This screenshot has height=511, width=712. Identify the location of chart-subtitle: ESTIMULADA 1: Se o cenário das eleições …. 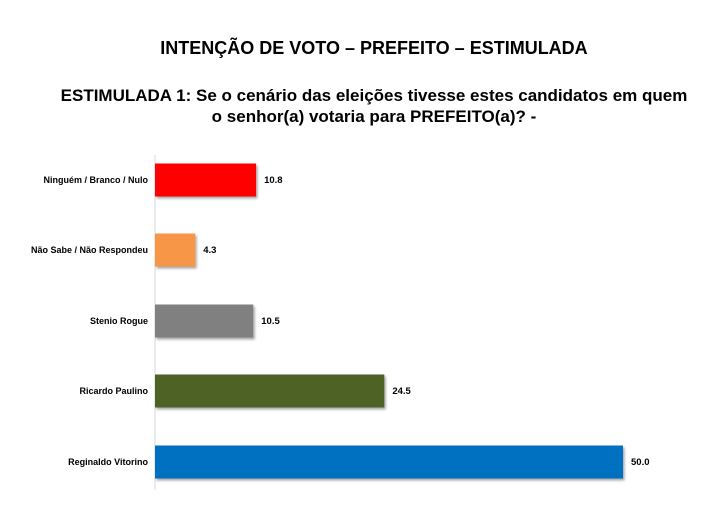
(374, 106).